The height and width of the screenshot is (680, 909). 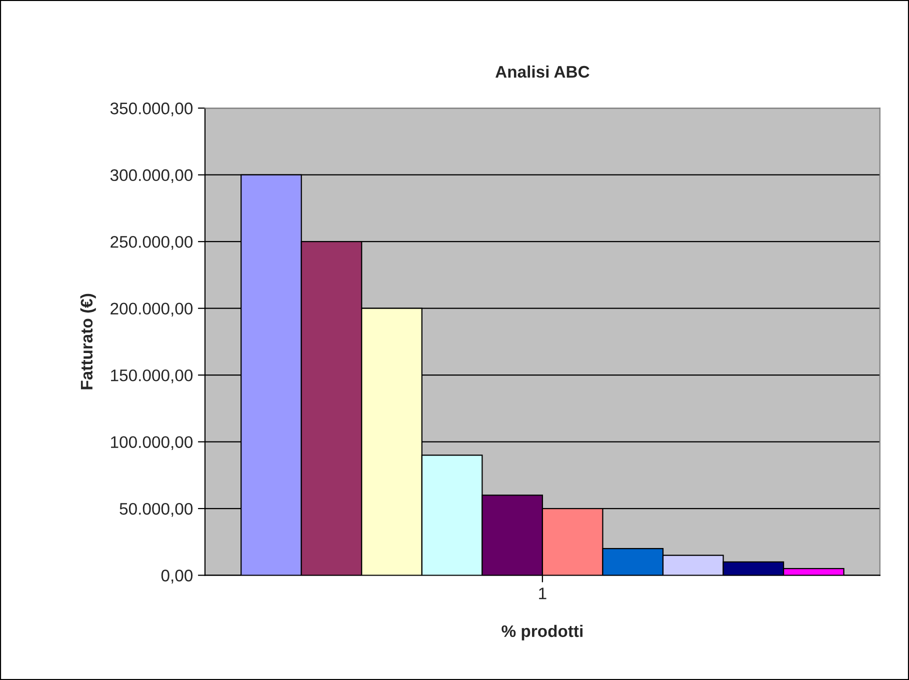 I want to click on x-axis-title: % prodotti, so click(x=542, y=632).